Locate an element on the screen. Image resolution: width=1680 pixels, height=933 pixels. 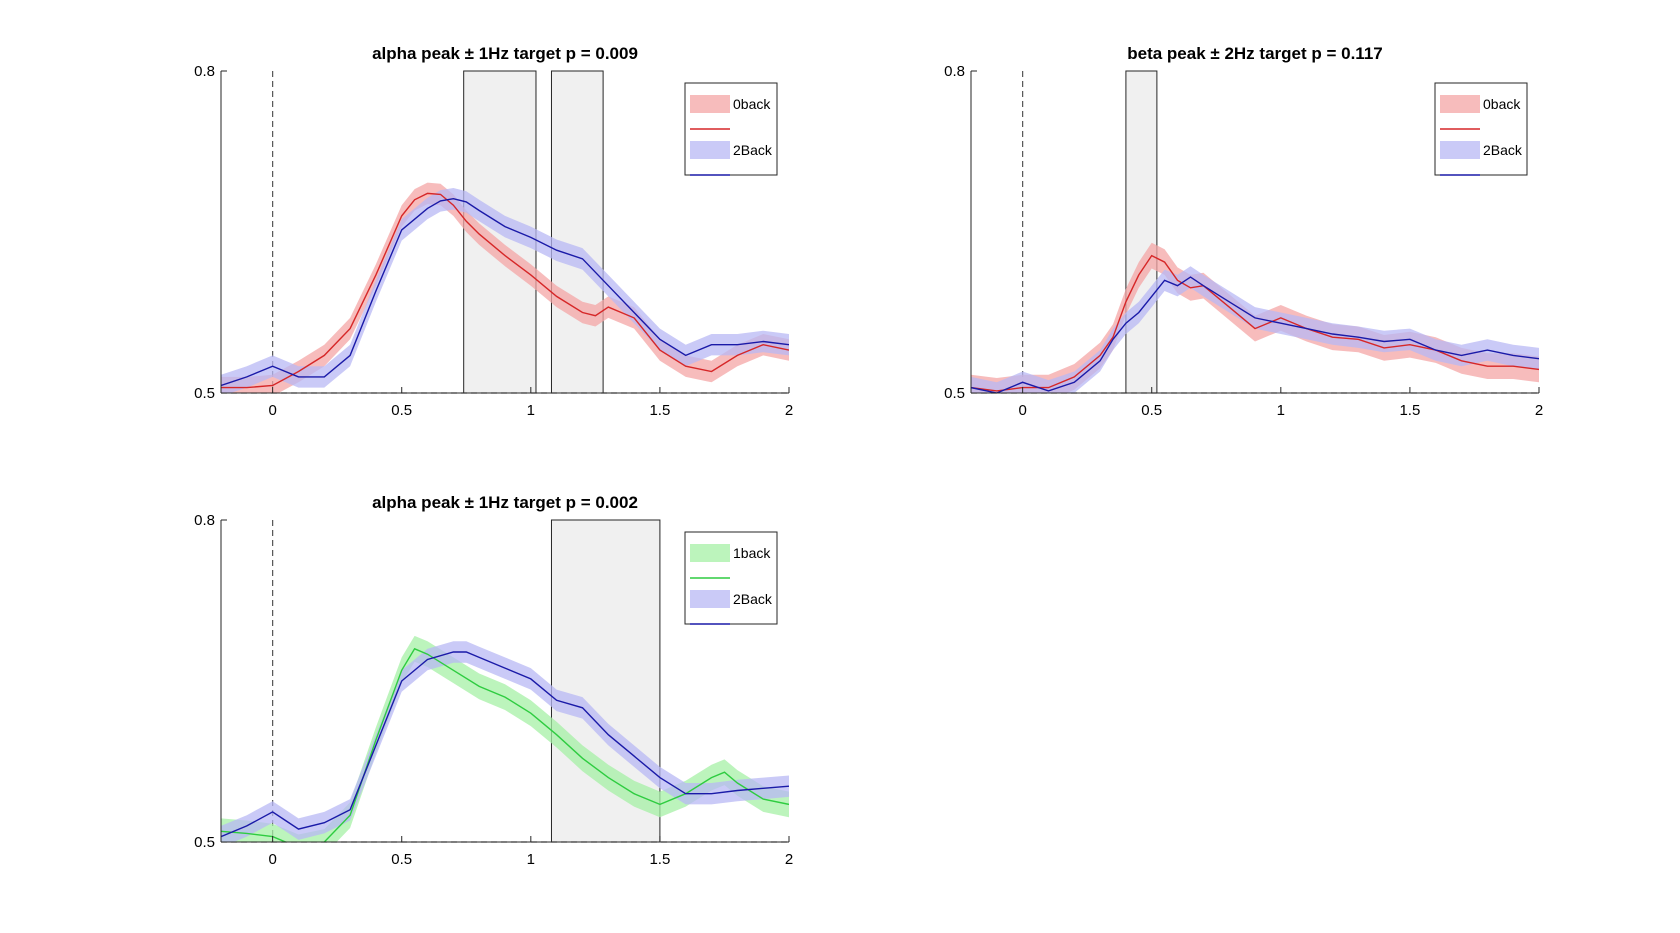
series-band-0back is located at coordinates (505, 287).